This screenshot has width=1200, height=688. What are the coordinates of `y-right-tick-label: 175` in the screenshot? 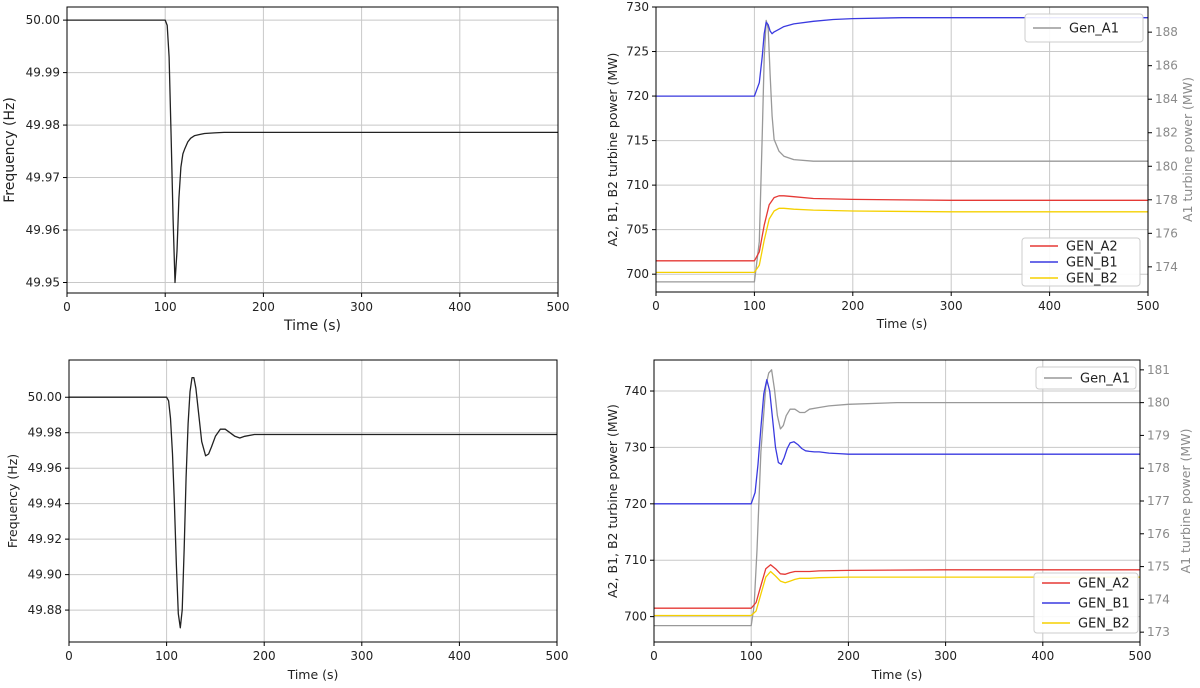 It's located at (1158, 567).